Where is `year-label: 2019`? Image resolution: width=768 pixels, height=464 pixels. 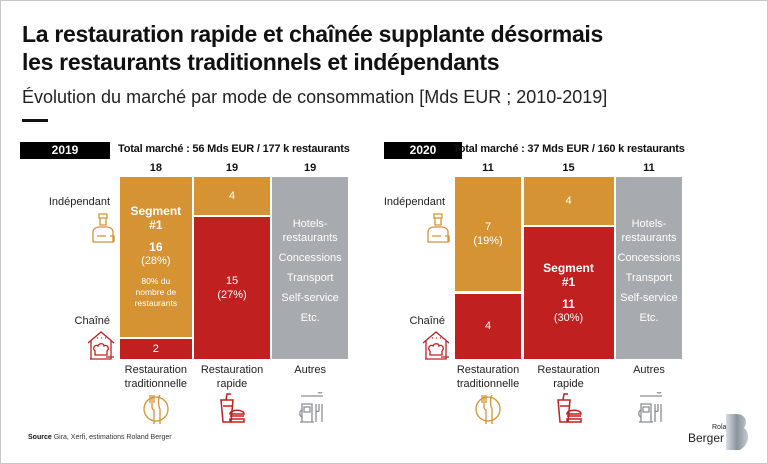
year-label: 2019 is located at coordinates (65, 150).